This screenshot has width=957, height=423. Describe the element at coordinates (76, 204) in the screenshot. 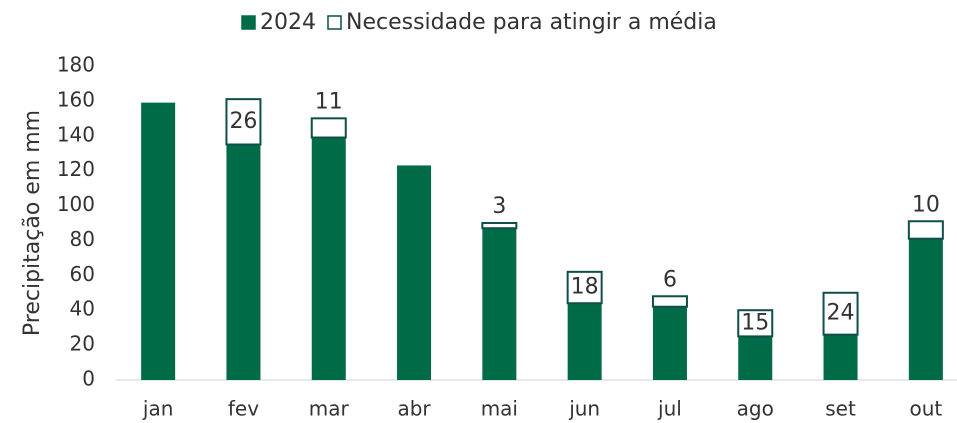

I see `y-tick-label: 100` at that location.